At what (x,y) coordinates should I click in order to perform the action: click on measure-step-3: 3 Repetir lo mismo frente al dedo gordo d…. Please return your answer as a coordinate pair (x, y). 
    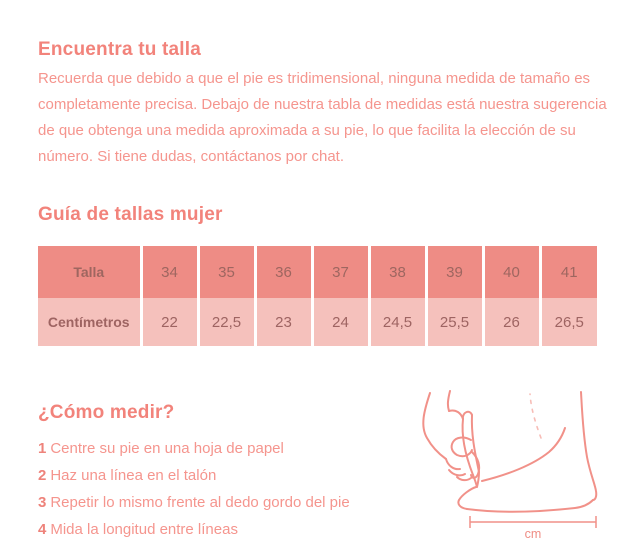
    Looking at the image, I should click on (194, 502).